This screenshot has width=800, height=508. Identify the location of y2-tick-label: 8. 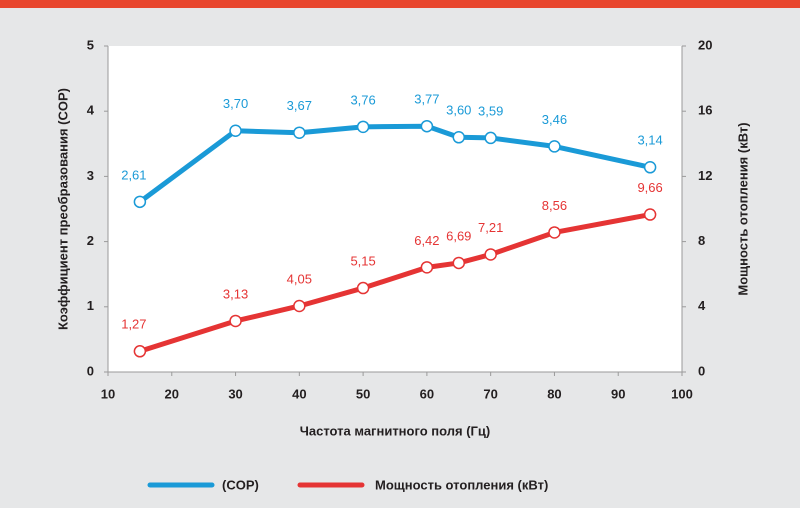
(701, 240).